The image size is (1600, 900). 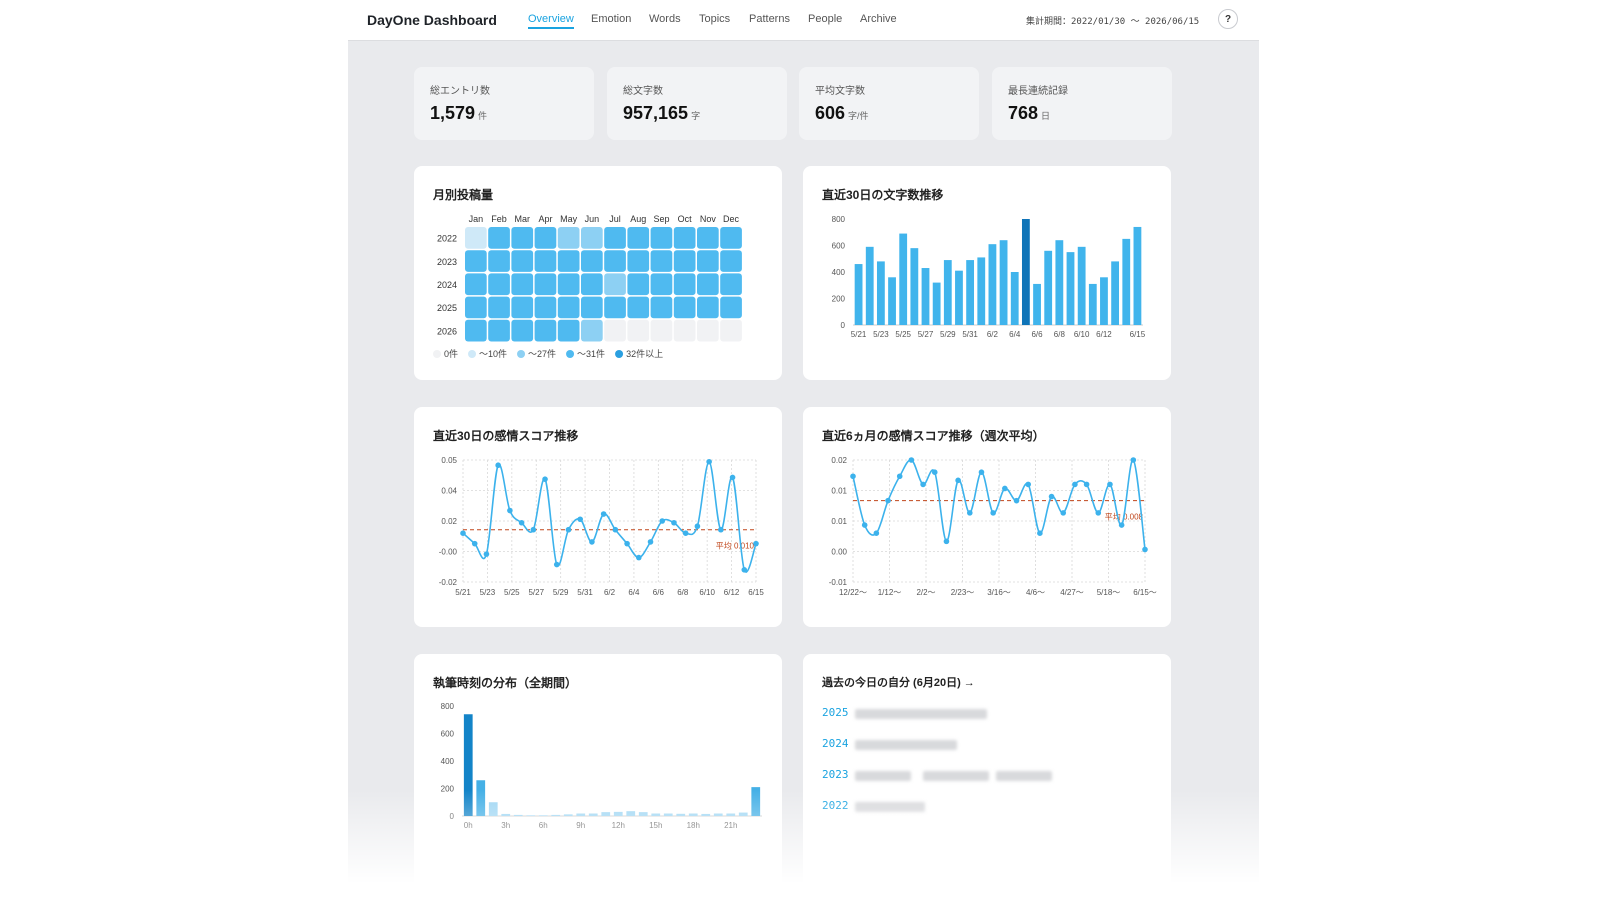 I want to click on x-tick-label: 18h, so click(x=693, y=825).